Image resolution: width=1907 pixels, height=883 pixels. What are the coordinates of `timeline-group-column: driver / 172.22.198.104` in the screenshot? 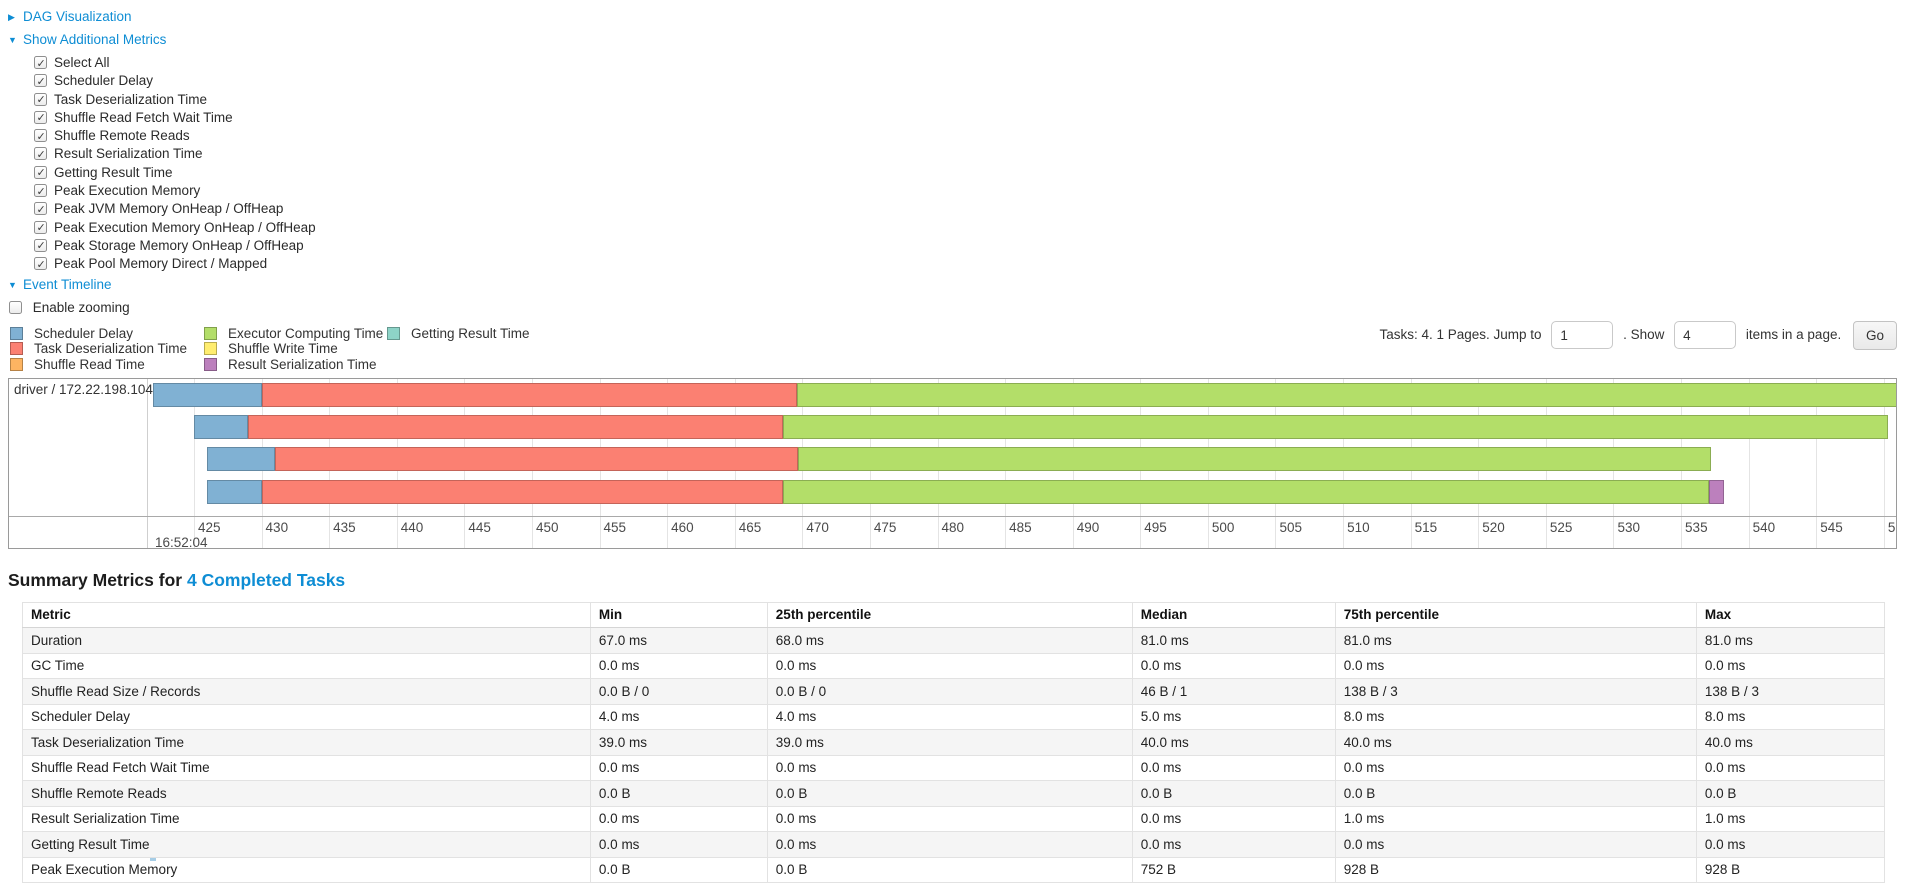 It's located at (81, 463).